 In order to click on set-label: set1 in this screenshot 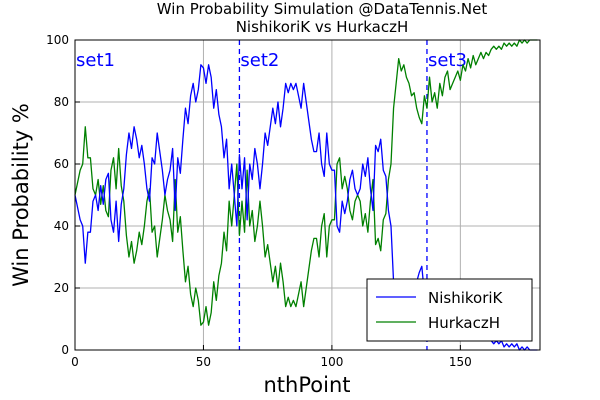, I will do `click(95, 60)`.